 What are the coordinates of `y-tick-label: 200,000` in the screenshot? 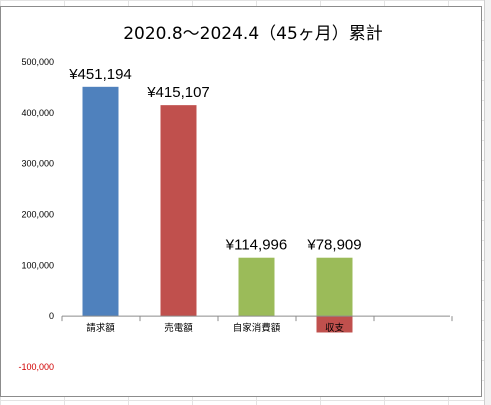 It's located at (37, 215).